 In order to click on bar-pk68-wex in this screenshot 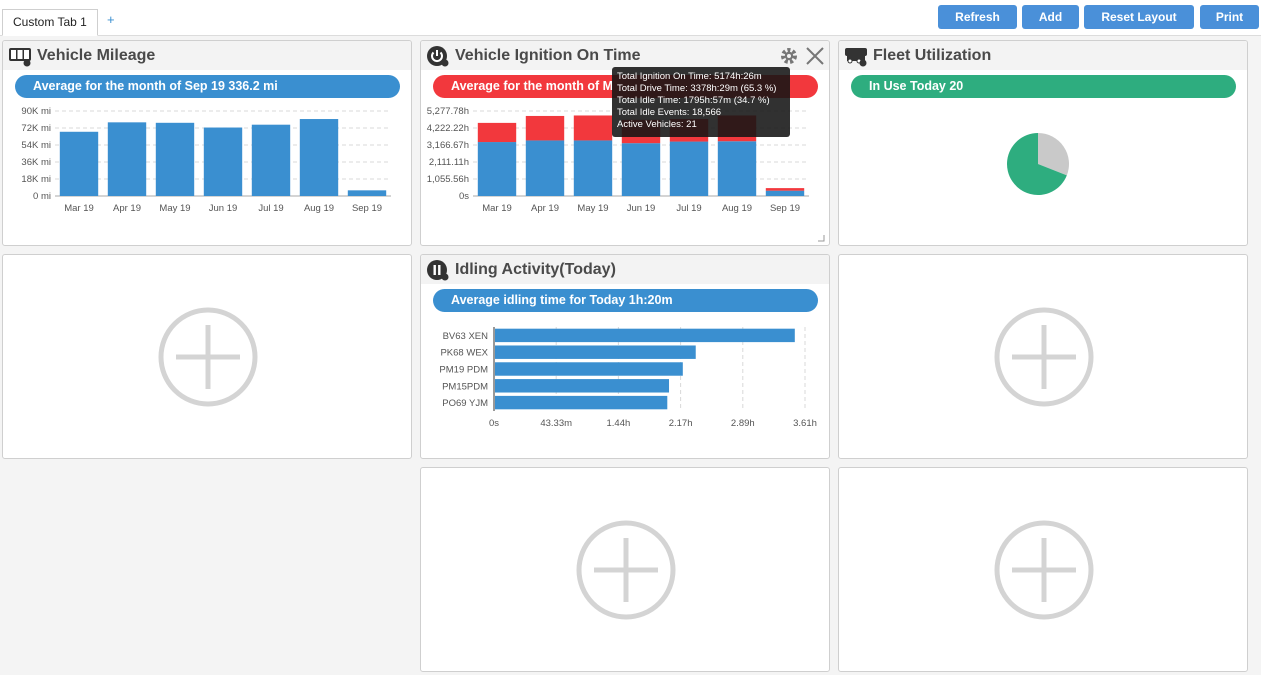, I will do `click(595, 352)`.